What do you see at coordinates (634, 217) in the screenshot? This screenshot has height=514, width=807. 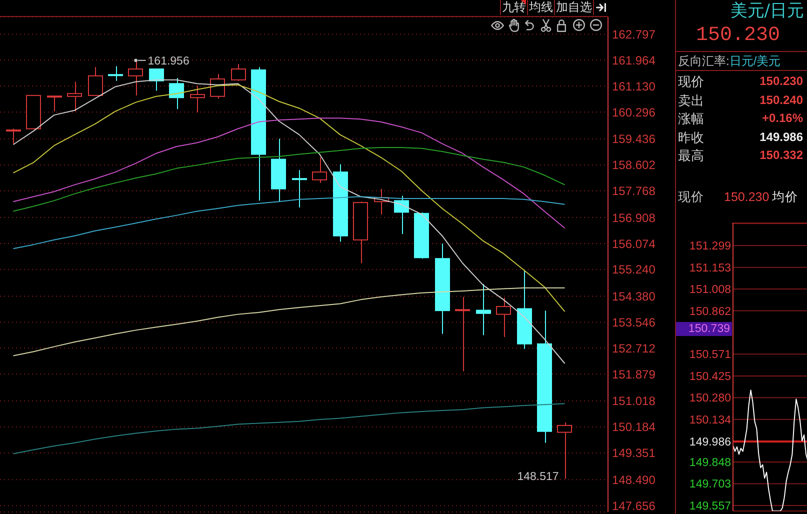 I see `y-tick-label: 156.908` at bounding box center [634, 217].